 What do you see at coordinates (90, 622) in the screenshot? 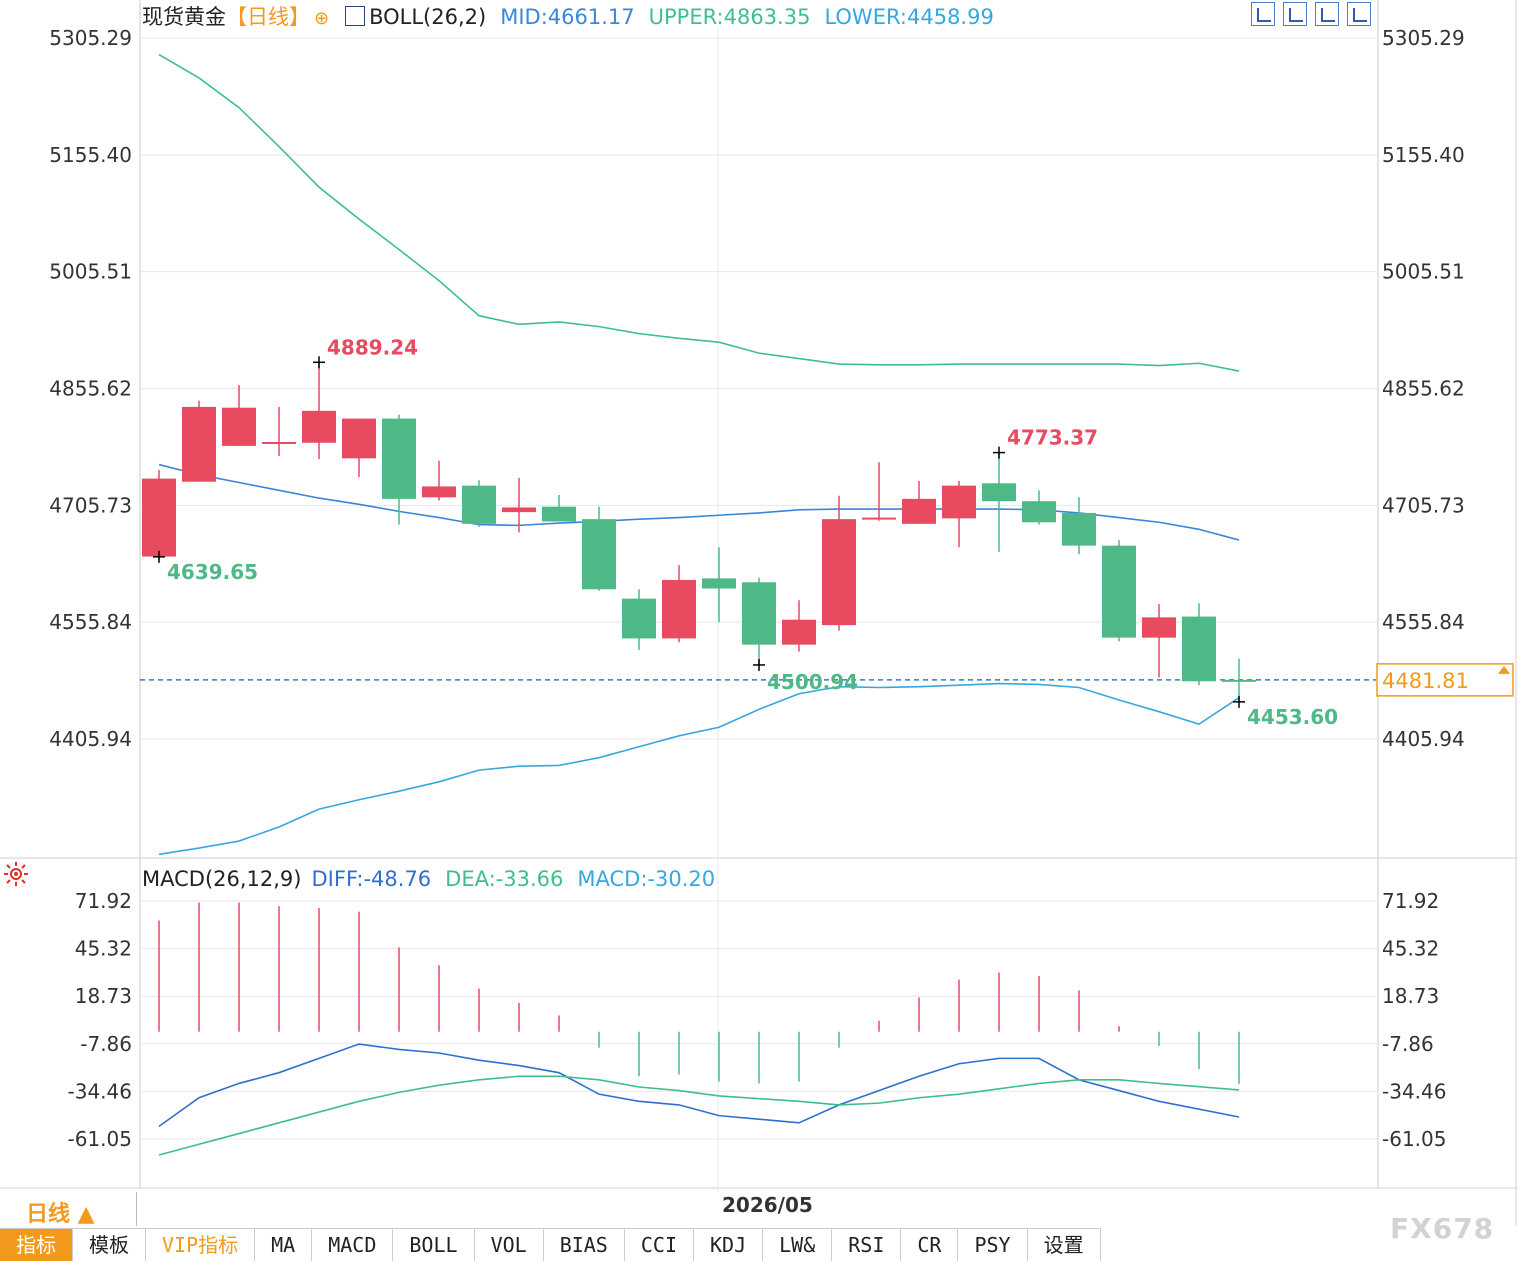
I see `price-tick-left: 4555.84` at bounding box center [90, 622].